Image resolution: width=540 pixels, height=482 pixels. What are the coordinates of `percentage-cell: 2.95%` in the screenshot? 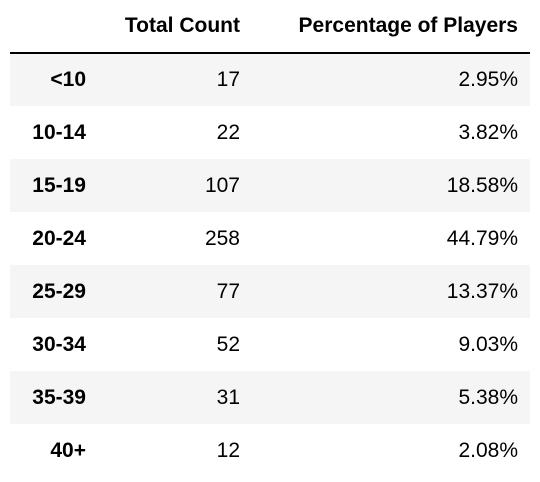 It's located at (488, 79).